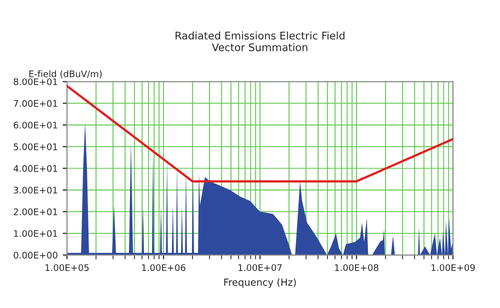 The image size is (500, 308). Describe the element at coordinates (356, 268) in the screenshot. I see `x-tick-label: 1.00E+08` at that location.